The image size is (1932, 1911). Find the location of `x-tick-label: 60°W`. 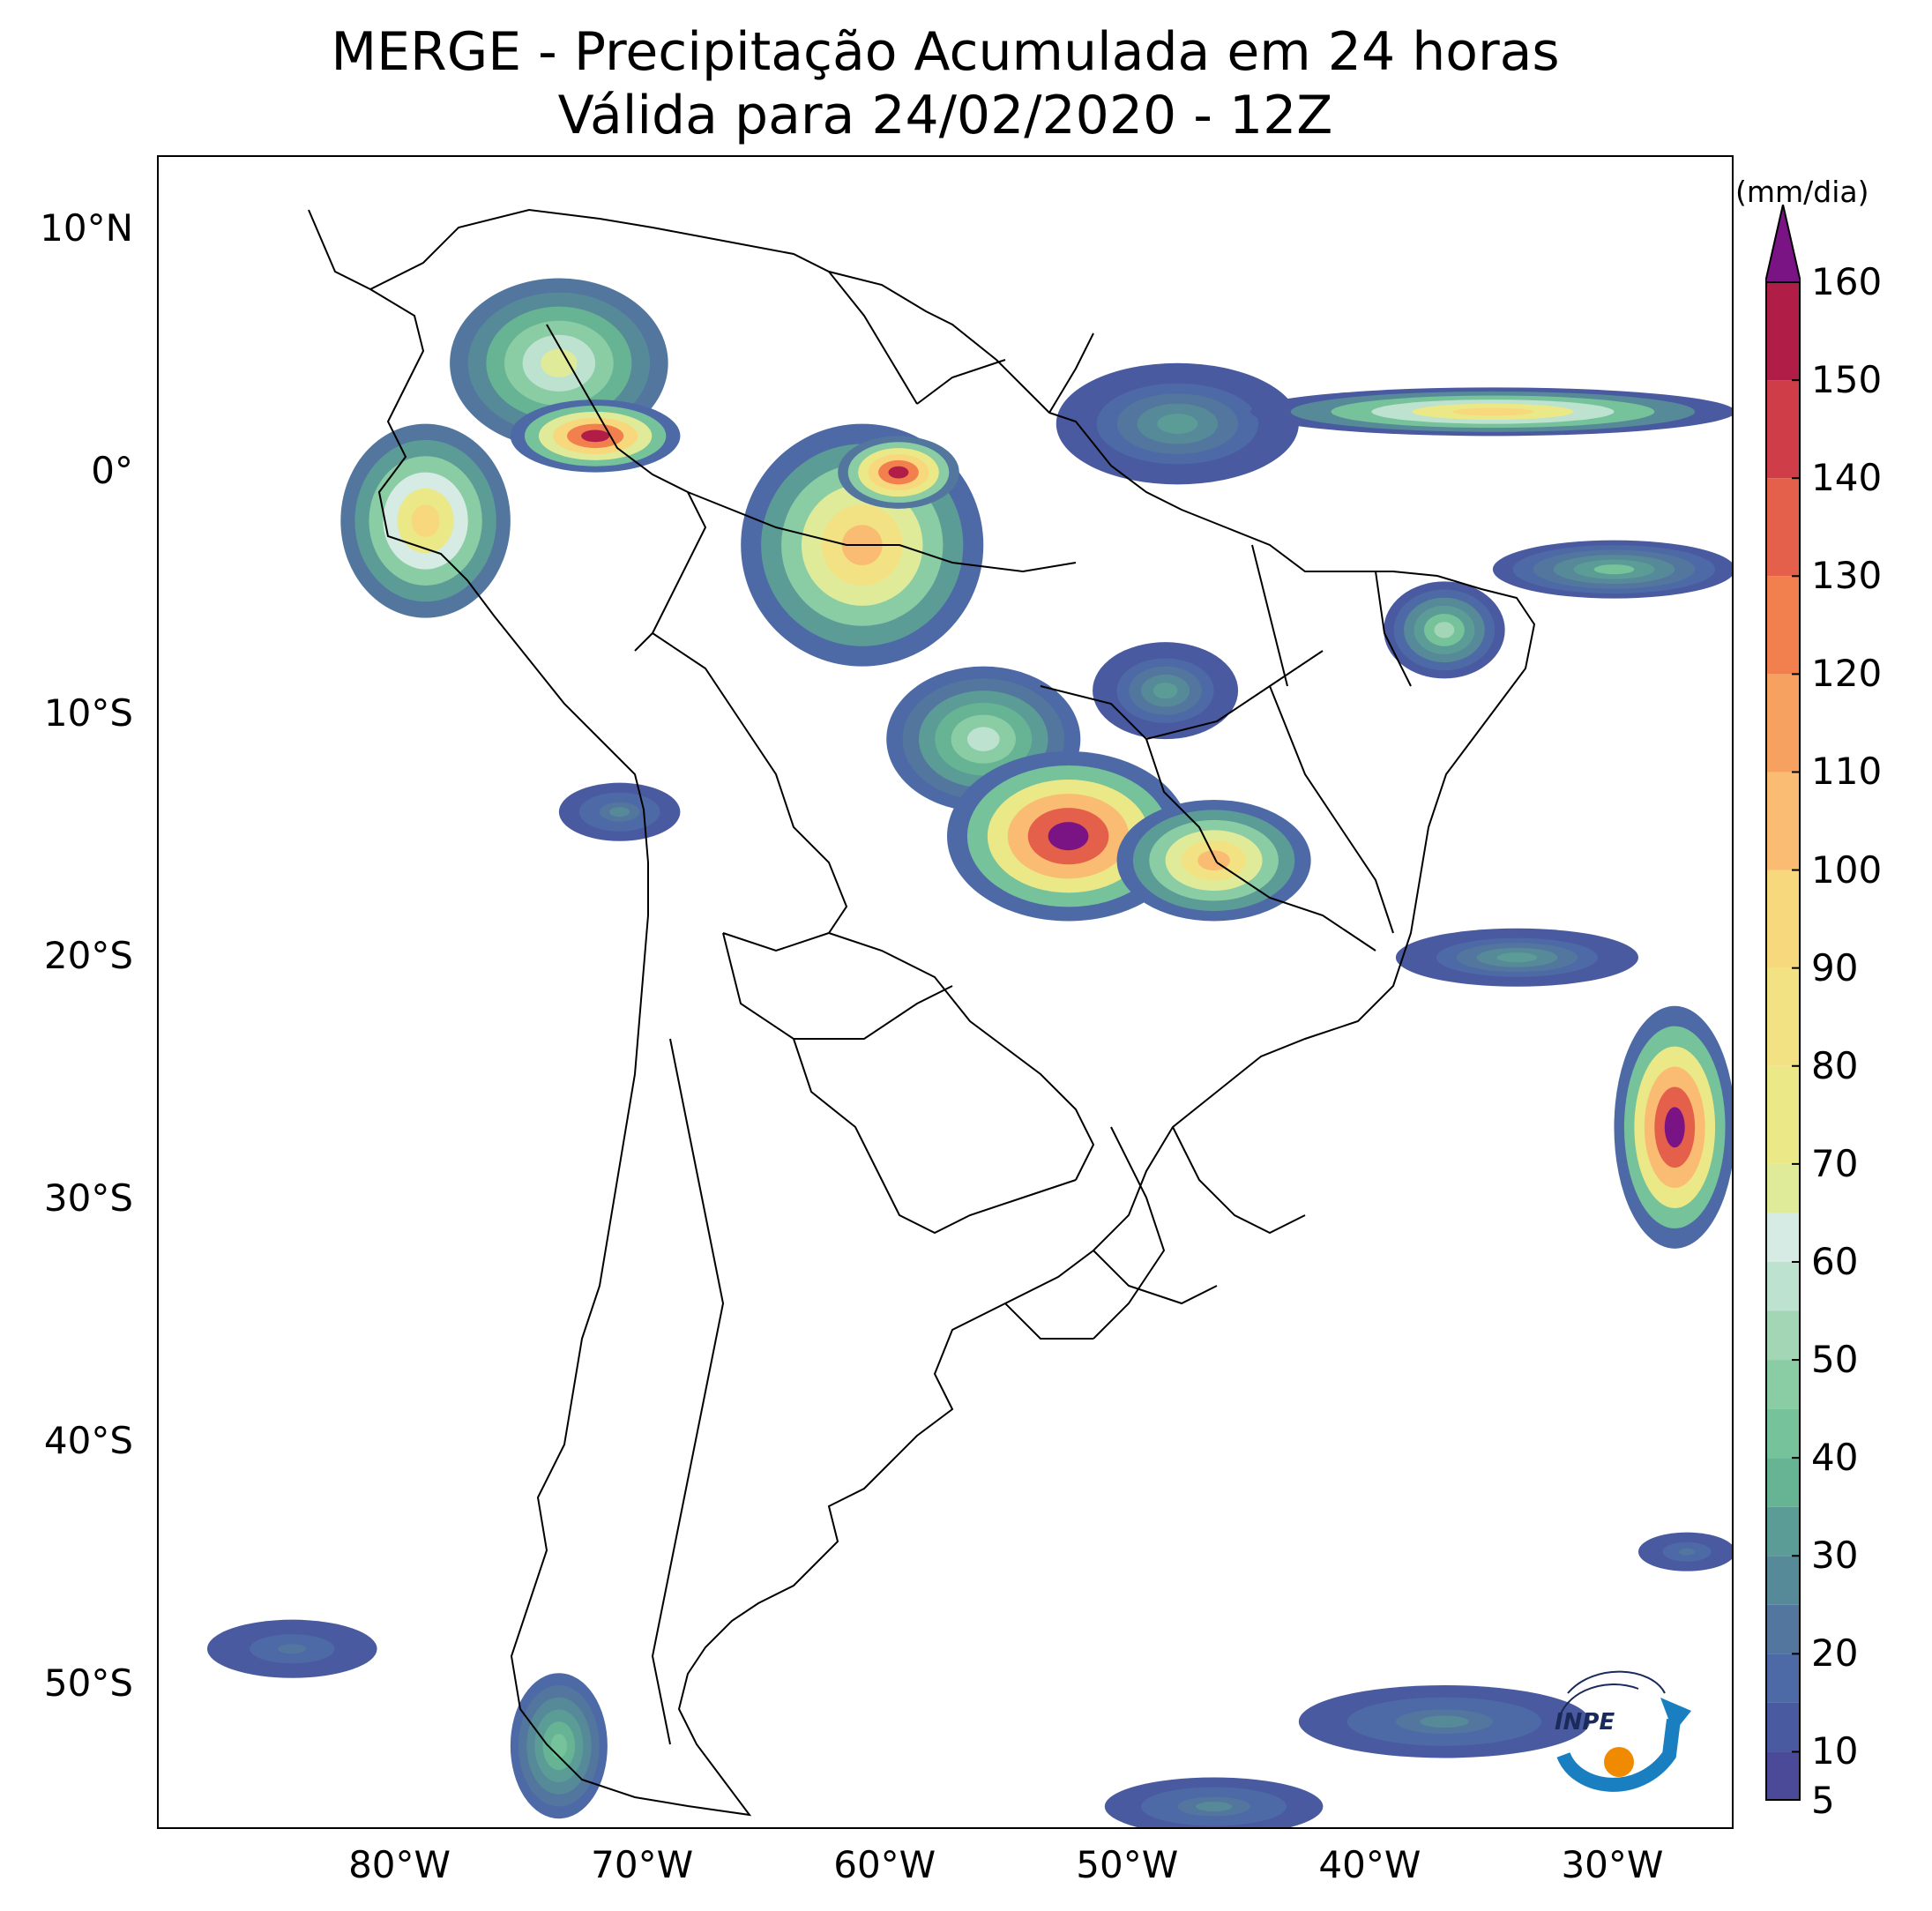

x-tick-label: 60°W is located at coordinates (884, 1865).